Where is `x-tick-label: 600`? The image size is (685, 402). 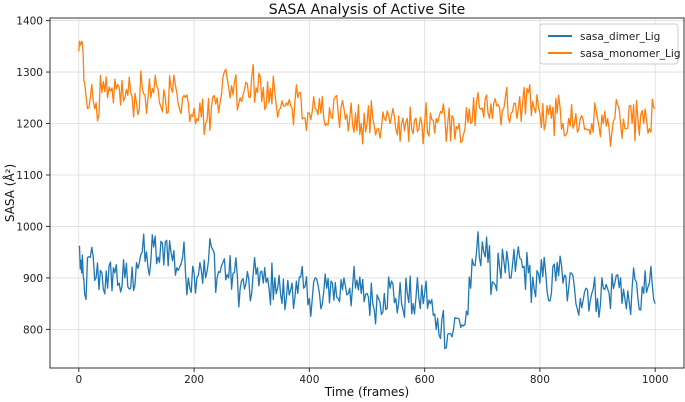
x-tick-label: 600 is located at coordinates (425, 380).